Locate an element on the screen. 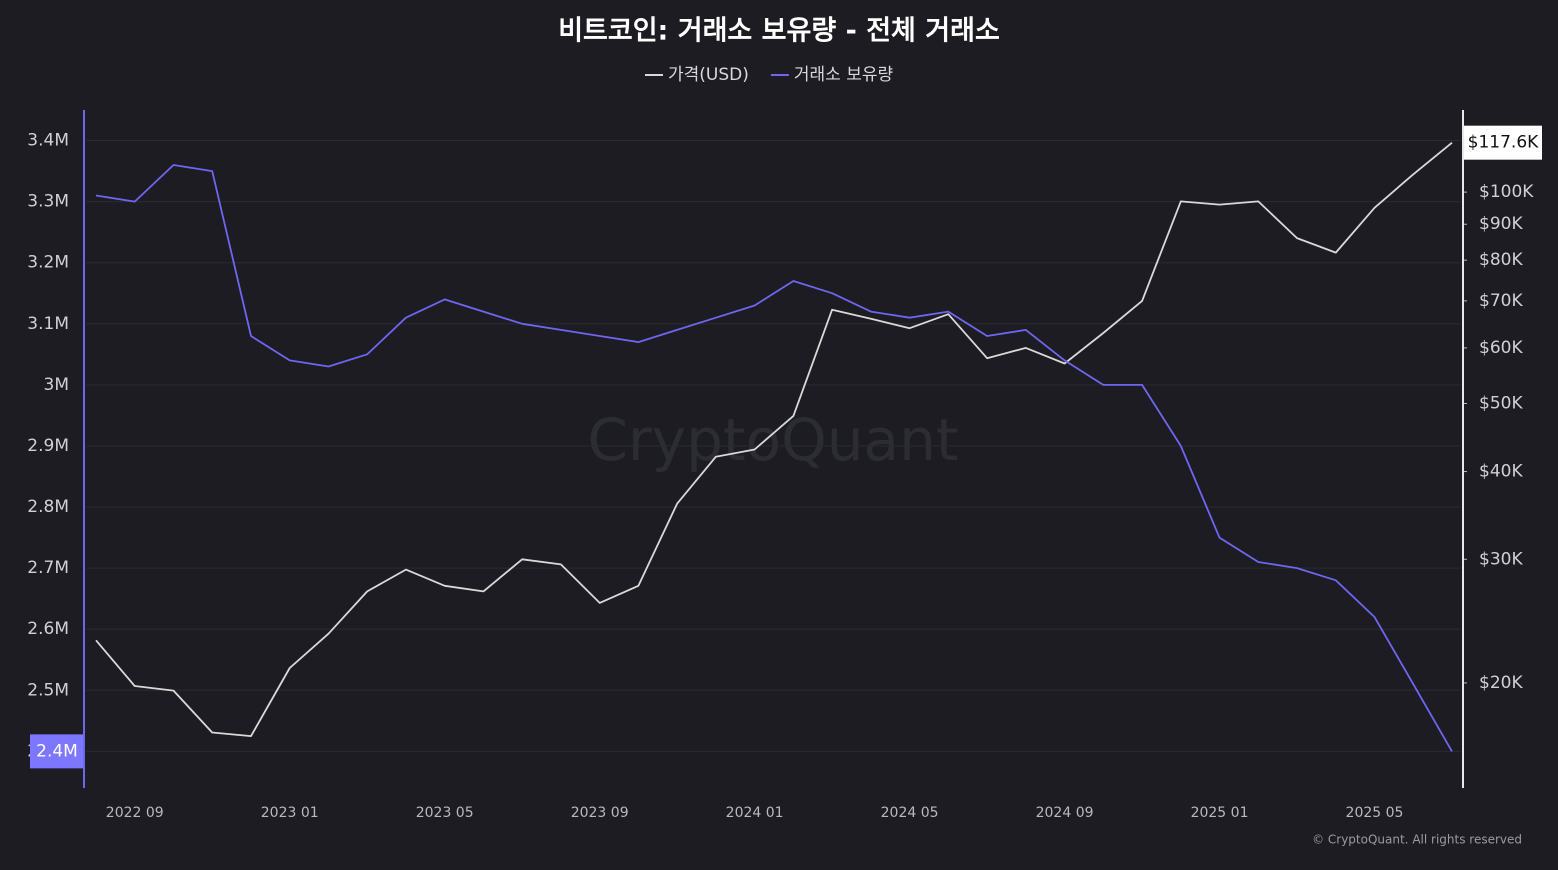 This screenshot has height=870, width=1558. current-label: 2.4M is located at coordinates (57, 751).